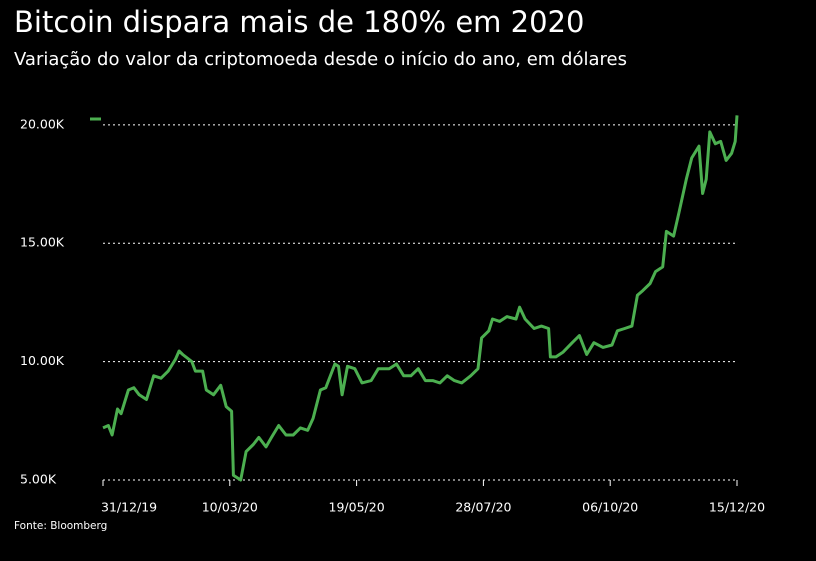 The image size is (816, 561). Describe the element at coordinates (38, 479) in the screenshot. I see `y-tick-label: 5.00K` at that location.